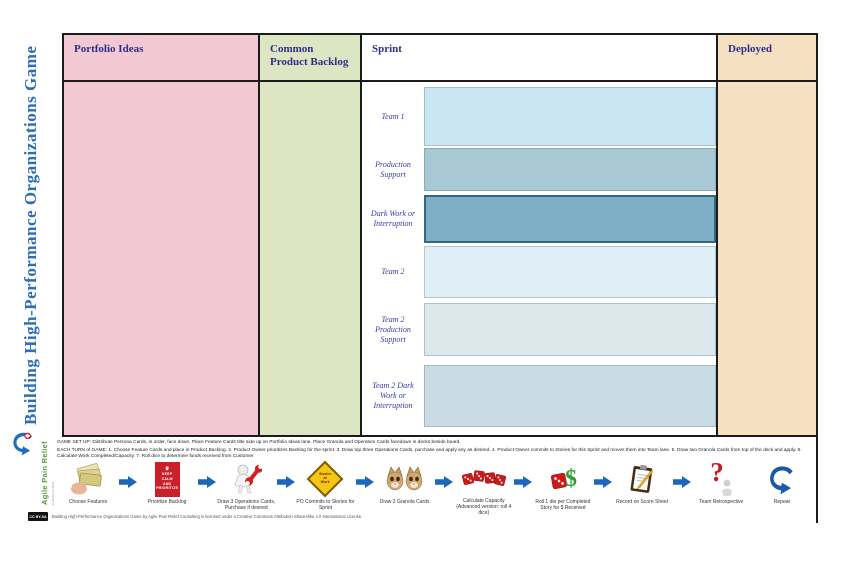 The height and width of the screenshot is (563, 855). What do you see at coordinates (88, 502) in the screenshot?
I see `step-caption: Choose Features` at bounding box center [88, 502].